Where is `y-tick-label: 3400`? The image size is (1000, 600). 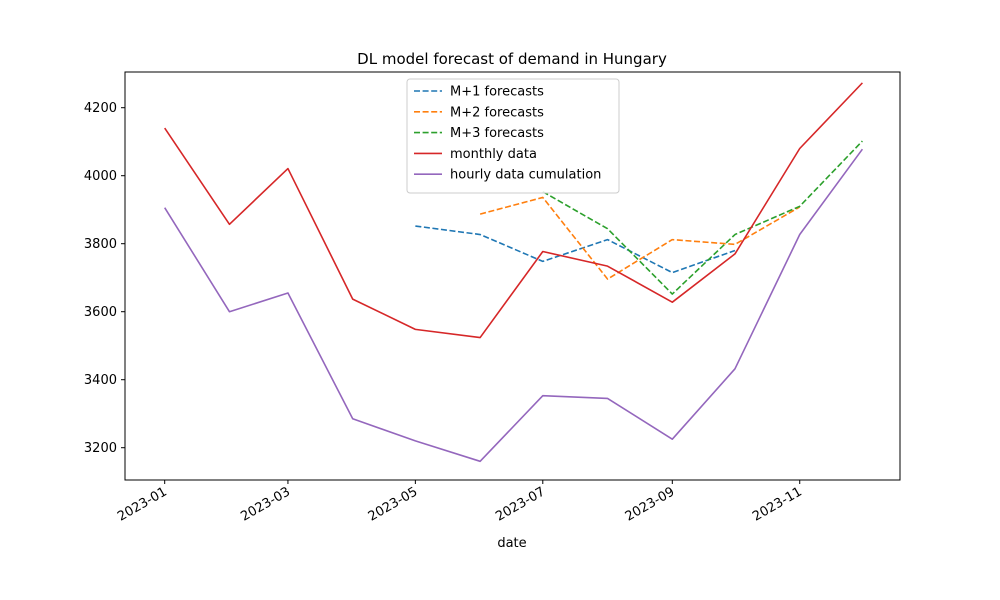
y-tick-label: 3400 is located at coordinates (100, 380).